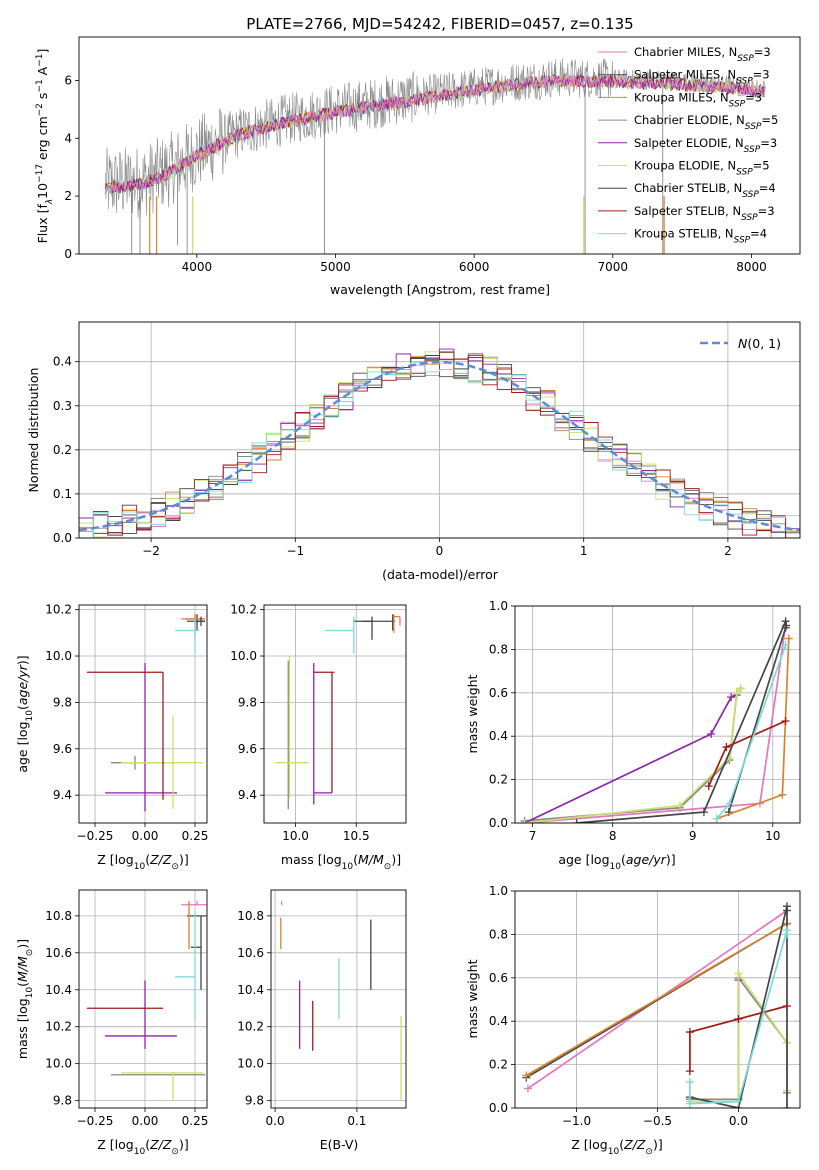 This screenshot has width=819, height=1170. Describe the element at coordinates (498, 649) in the screenshot. I see `y-tick-label: 0.8` at that location.